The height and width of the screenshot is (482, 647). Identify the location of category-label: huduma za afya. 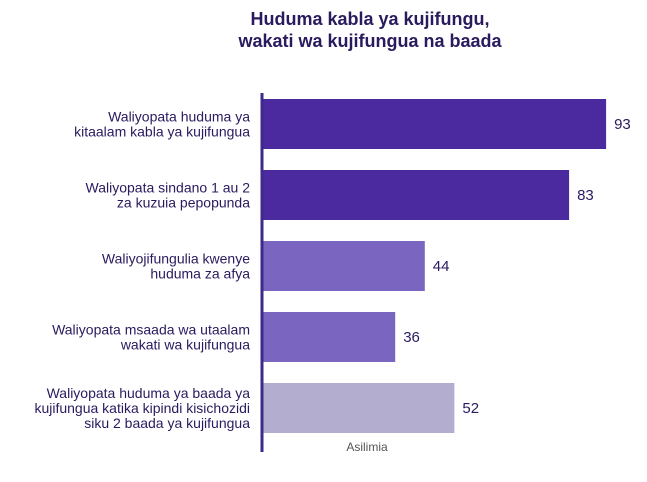
(200, 274).